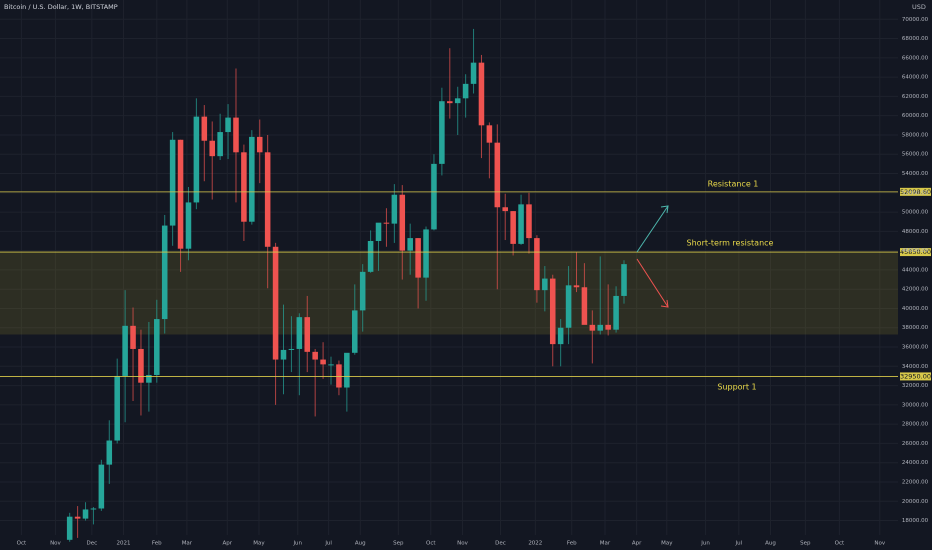 The width and height of the screenshot is (932, 550). What do you see at coordinates (915, 328) in the screenshot?
I see `y-tick-label: 38000.00` at bounding box center [915, 328].